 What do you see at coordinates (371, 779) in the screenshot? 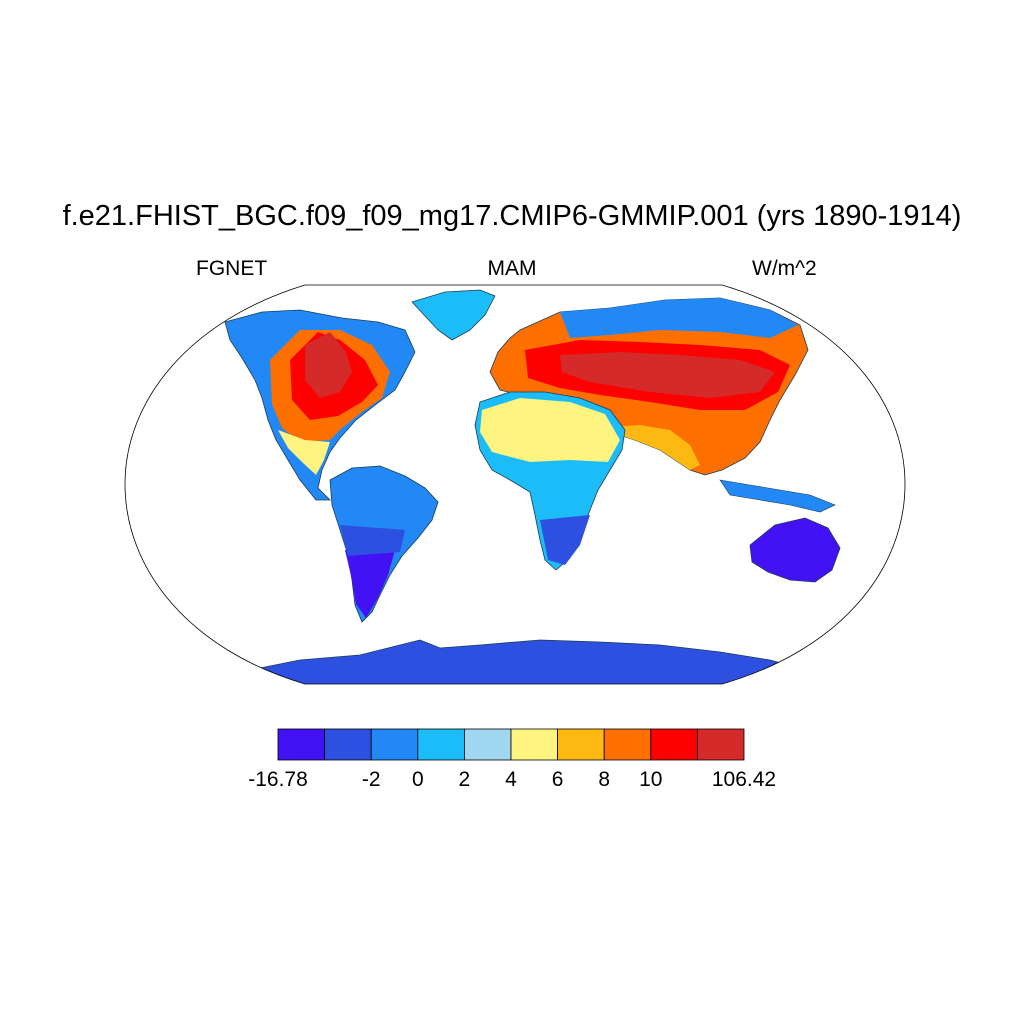
I see `colorbar-label-1: -2` at bounding box center [371, 779].